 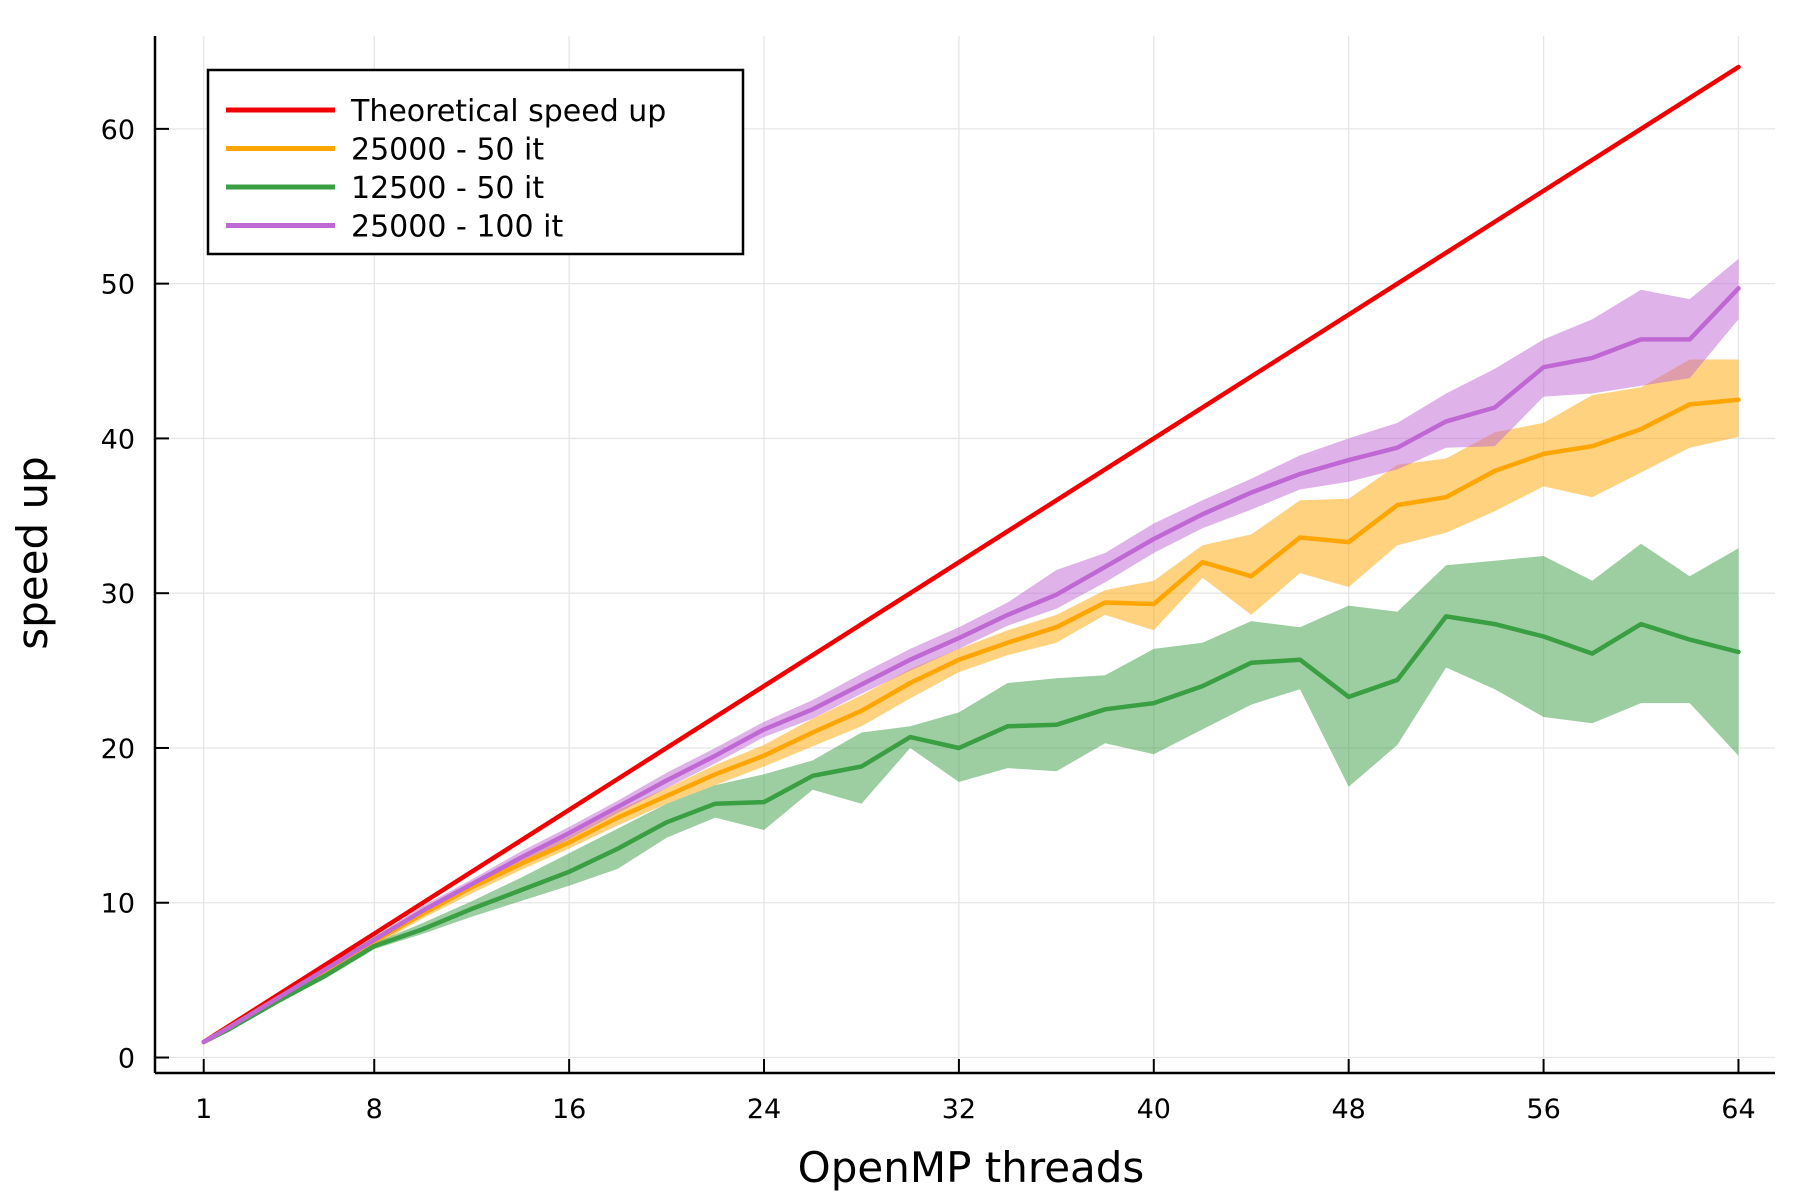 I want to click on y-tick-label: 40, so click(x=118, y=439).